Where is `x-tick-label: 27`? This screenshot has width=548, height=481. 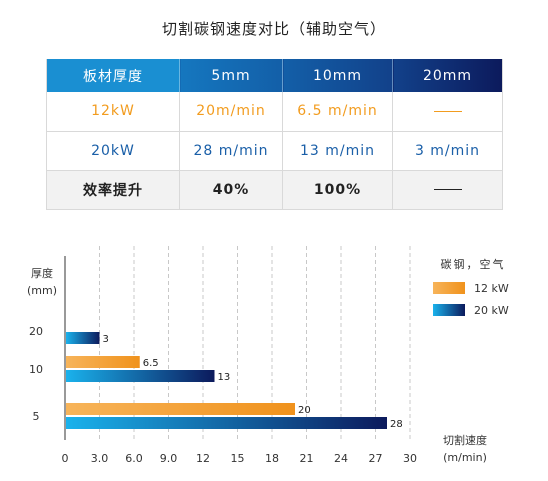 x-tick-label: 27 is located at coordinates (376, 458).